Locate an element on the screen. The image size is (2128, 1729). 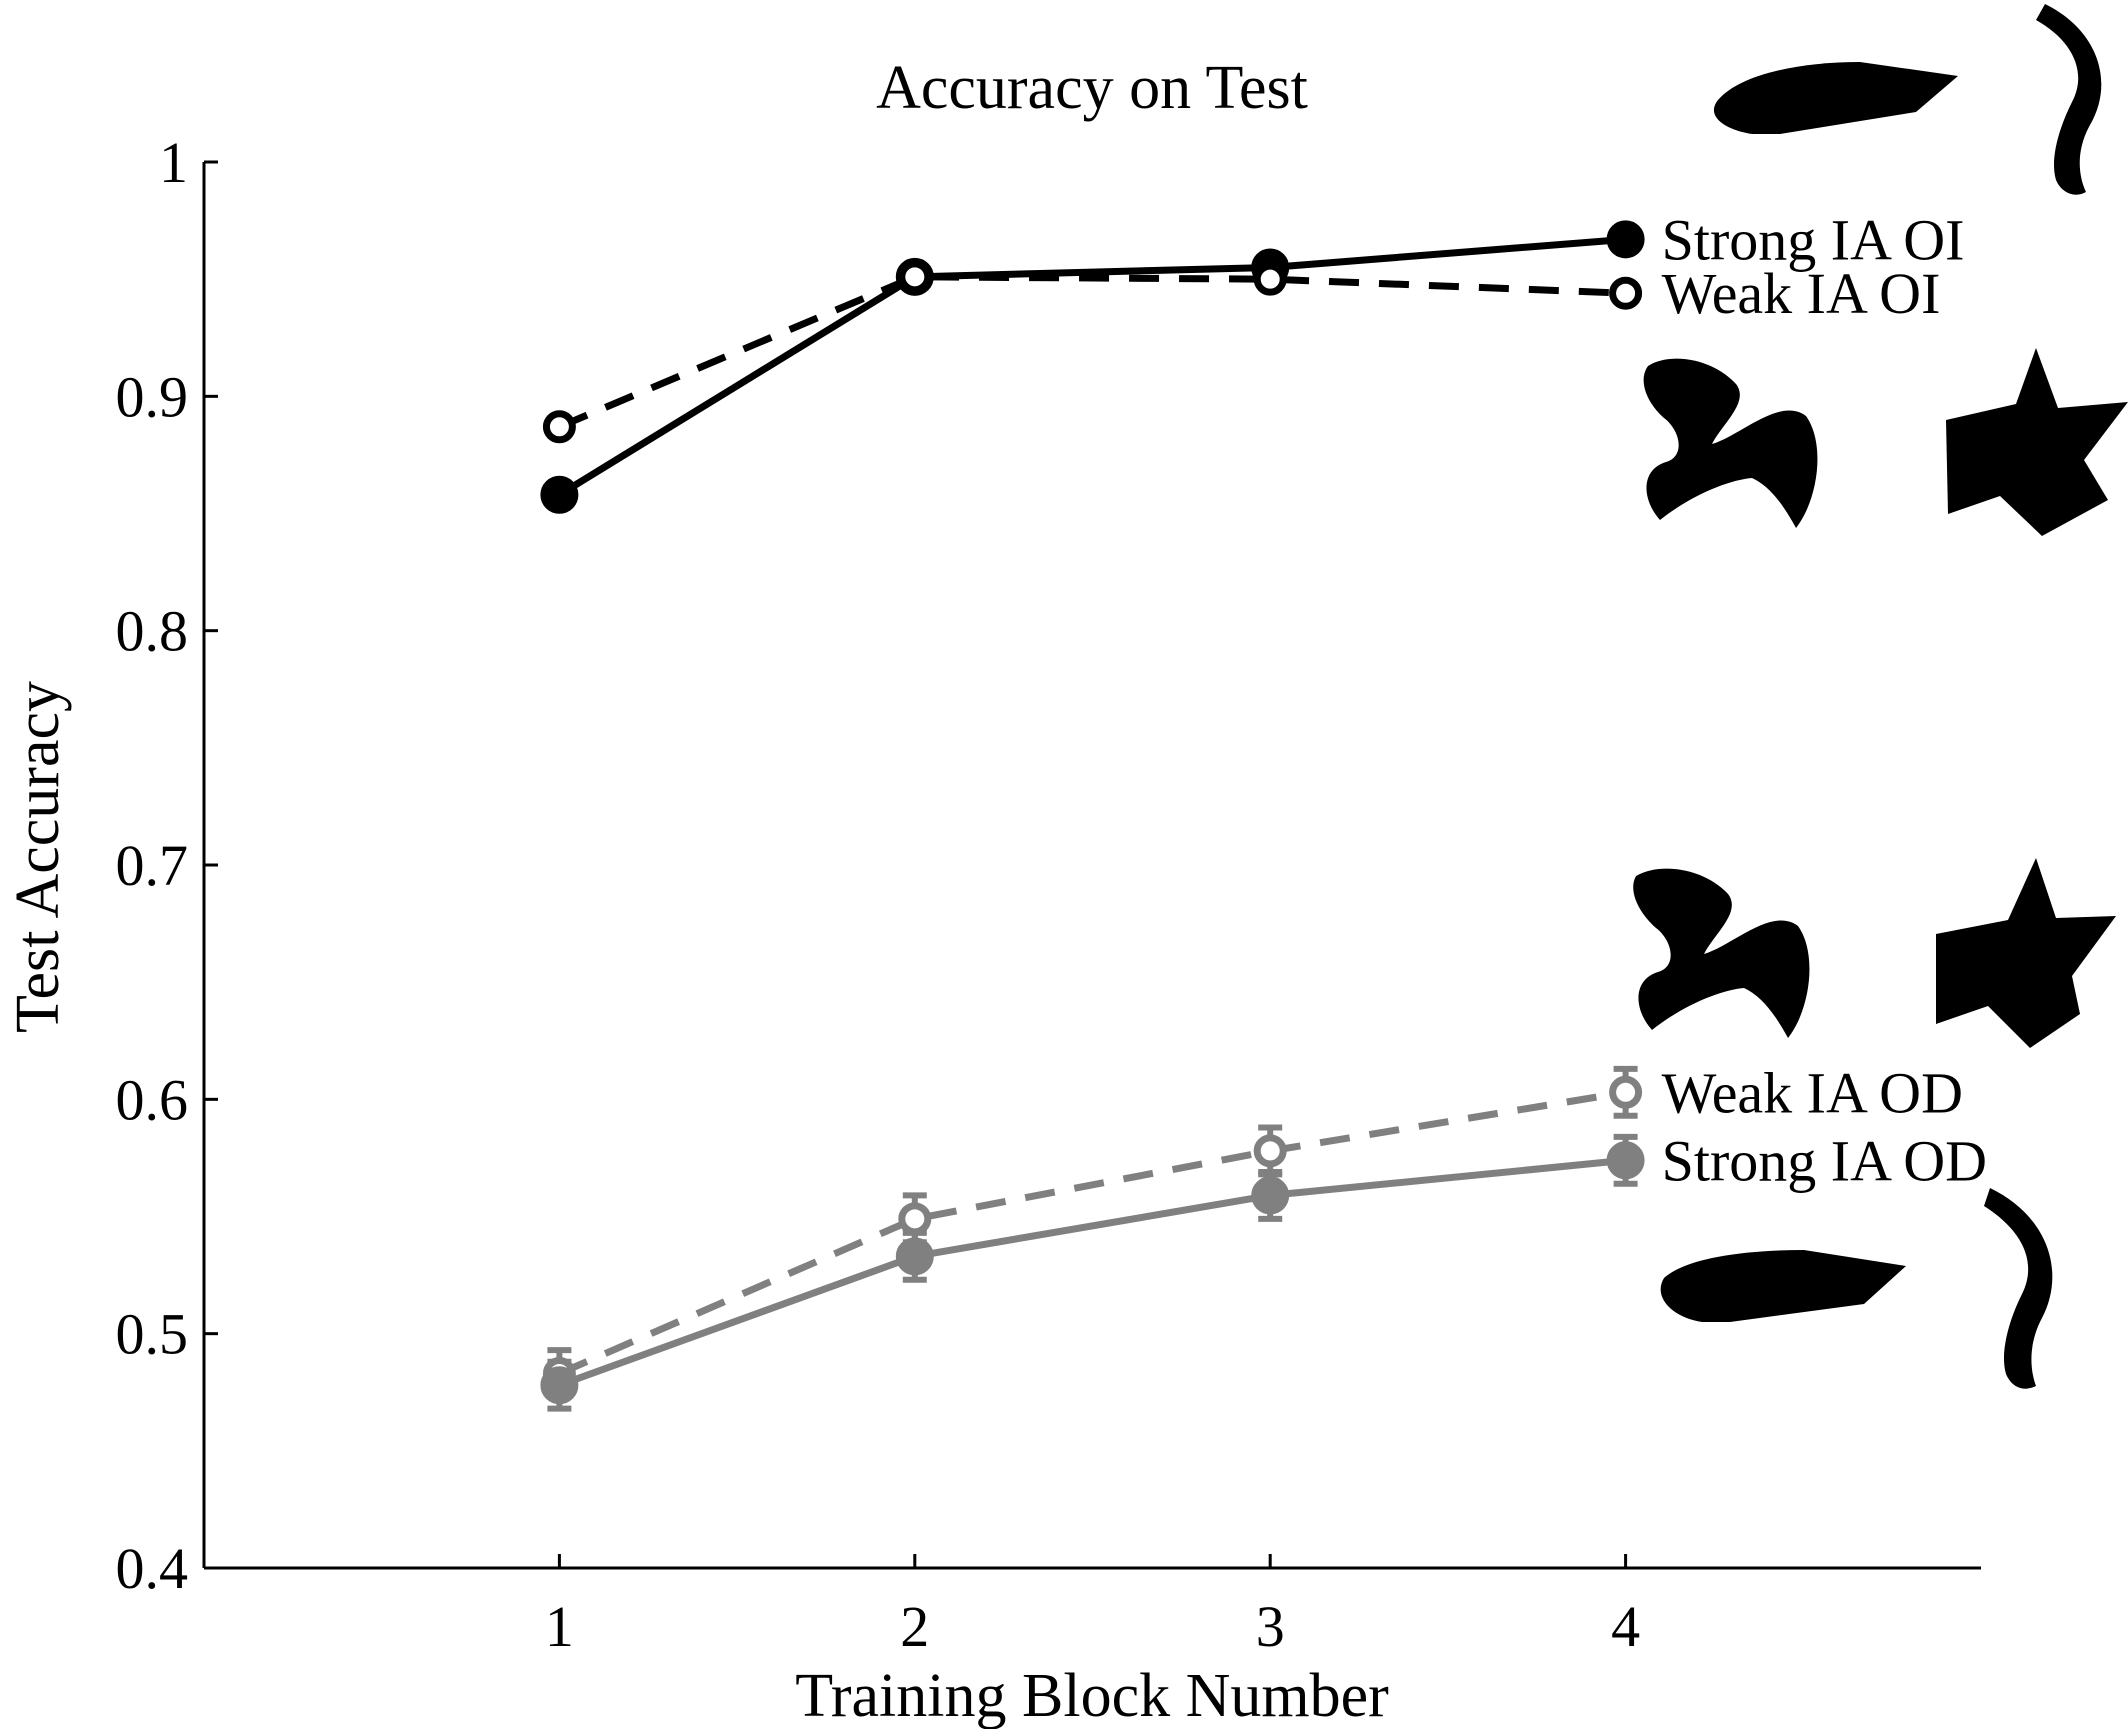
series-line-weak-ia-od is located at coordinates (1092, 1232).